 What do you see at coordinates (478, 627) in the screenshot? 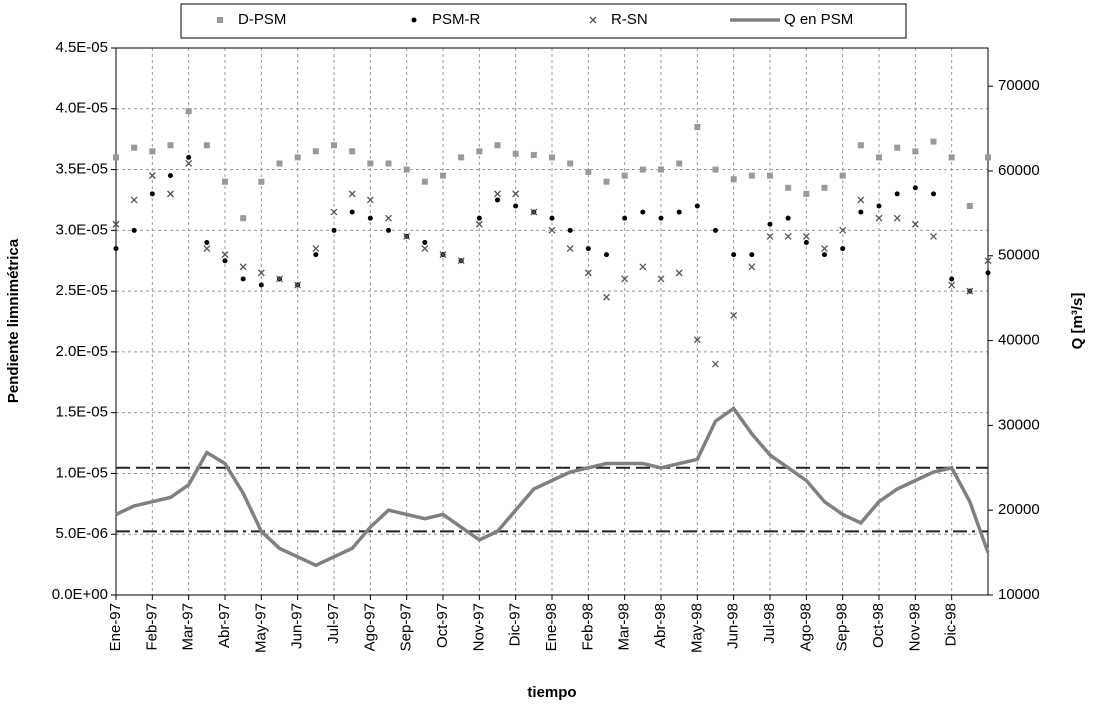
I see `x-tick-label: Nov-97` at bounding box center [478, 627].